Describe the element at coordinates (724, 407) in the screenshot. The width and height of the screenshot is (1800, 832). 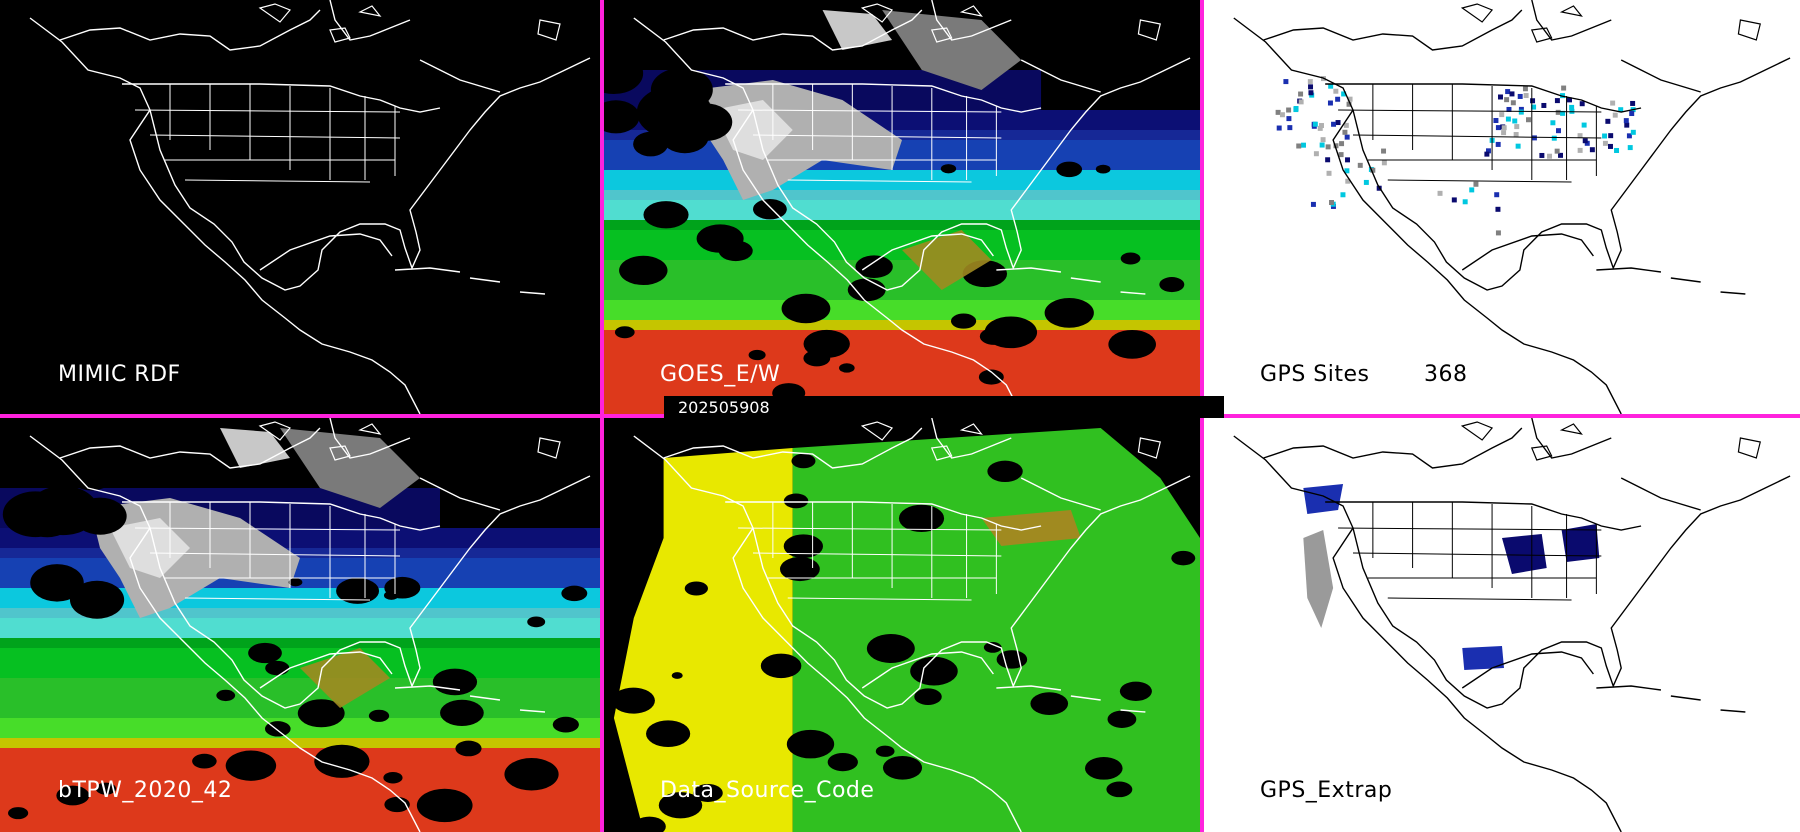
I see `timestamp-label: 202505908` at that location.